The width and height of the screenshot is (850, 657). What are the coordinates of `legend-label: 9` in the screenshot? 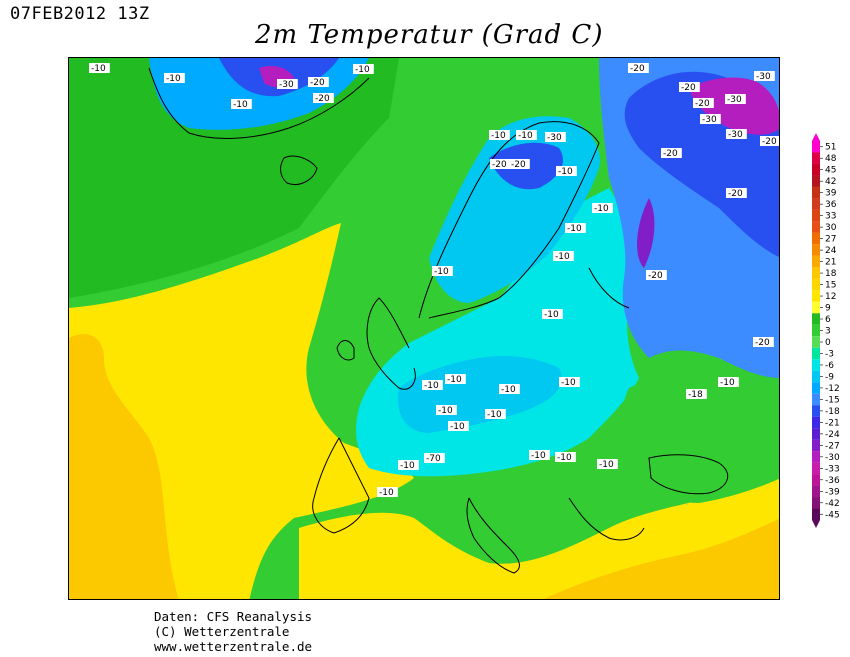 It's located at (828, 309).